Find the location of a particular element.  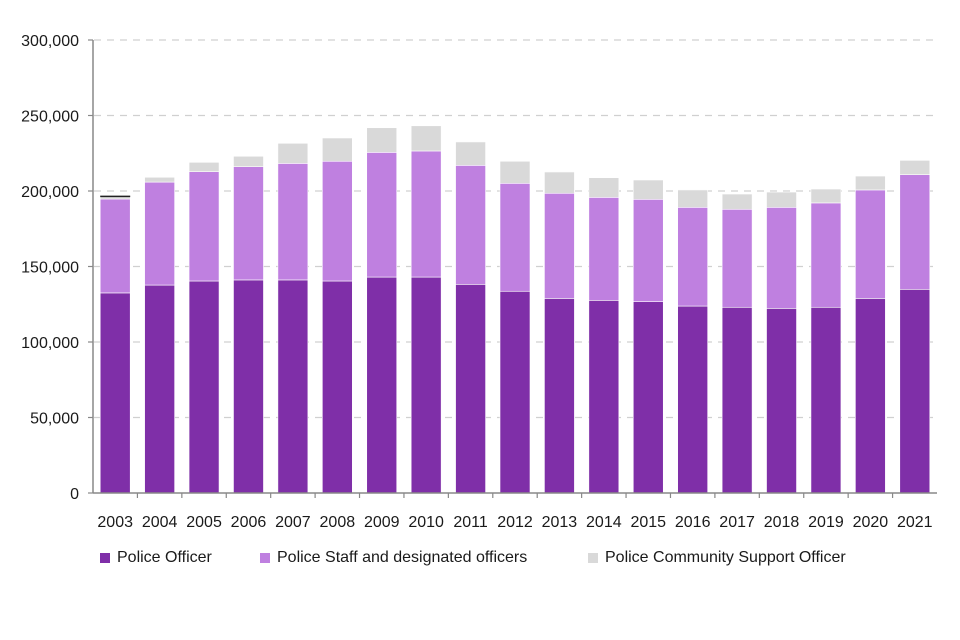

legend-item: Police Staff and designated officers is located at coordinates (393, 558).